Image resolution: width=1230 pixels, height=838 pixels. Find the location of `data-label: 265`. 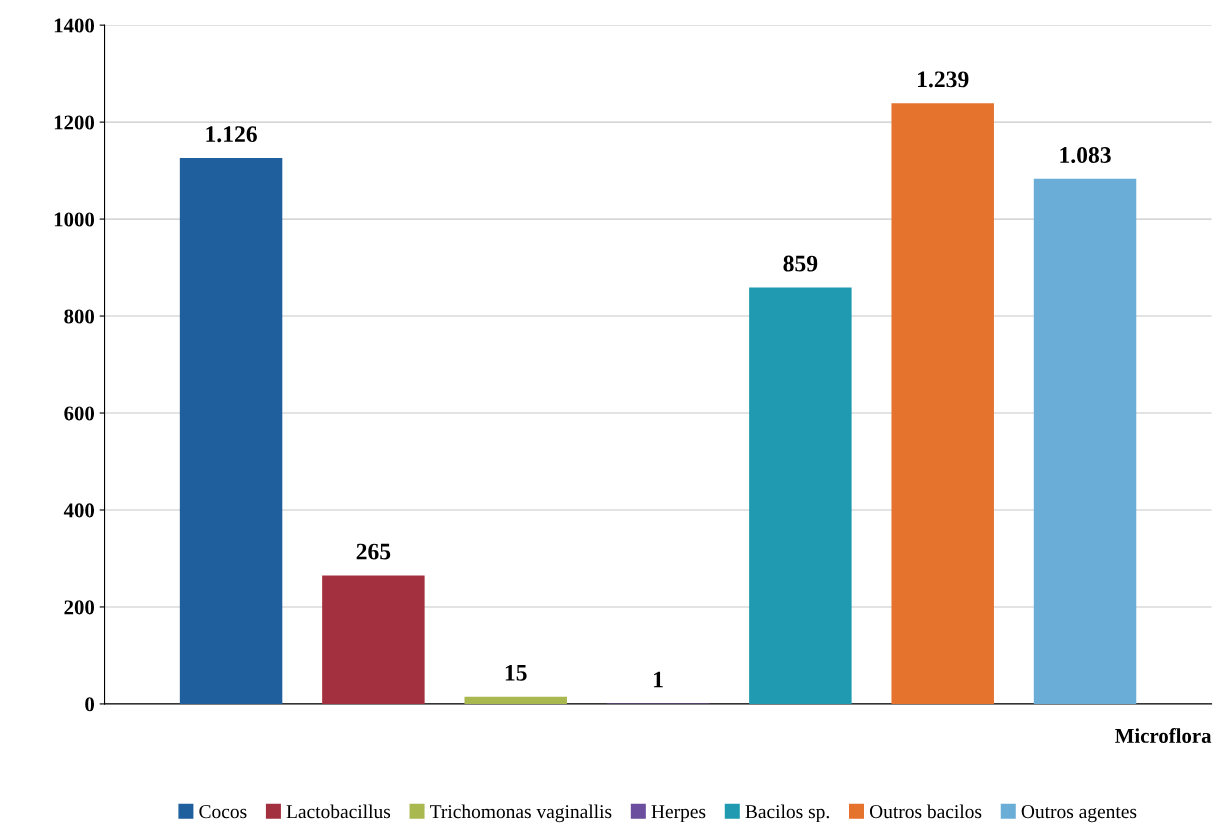

data-label: 265 is located at coordinates (373, 551).